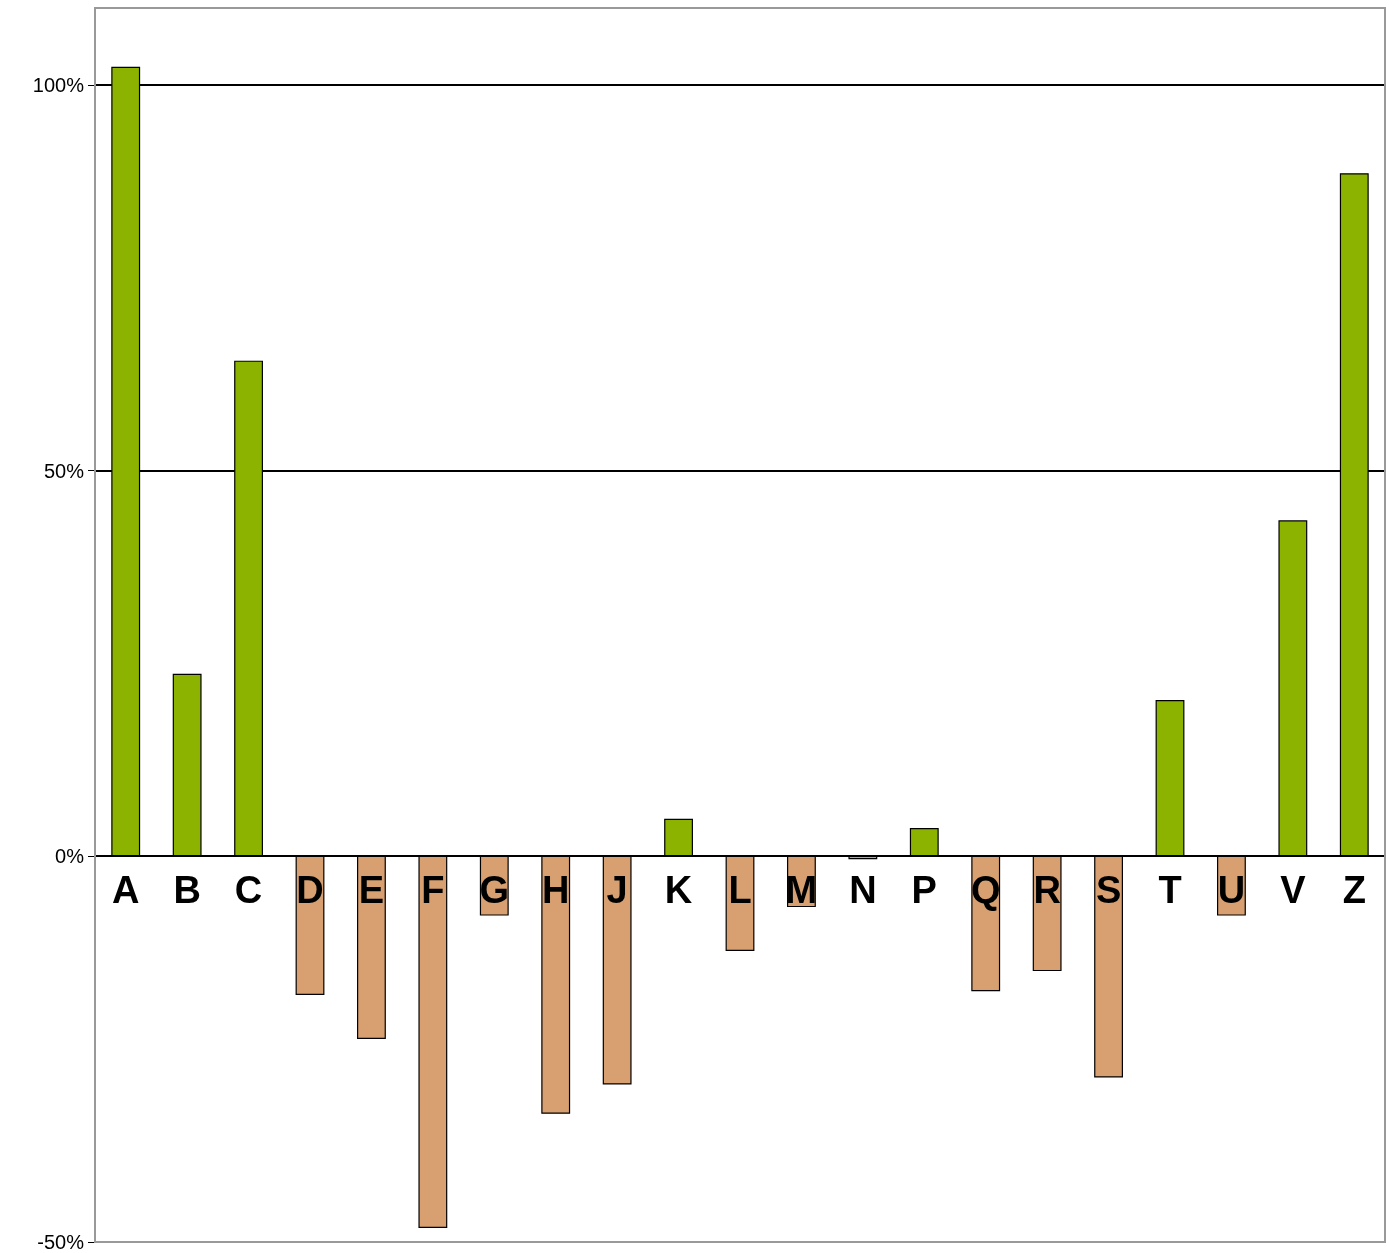 This screenshot has height=1253, width=1389. Describe the element at coordinates (310, 889) in the screenshot. I see `x-tick-label: D` at that location.